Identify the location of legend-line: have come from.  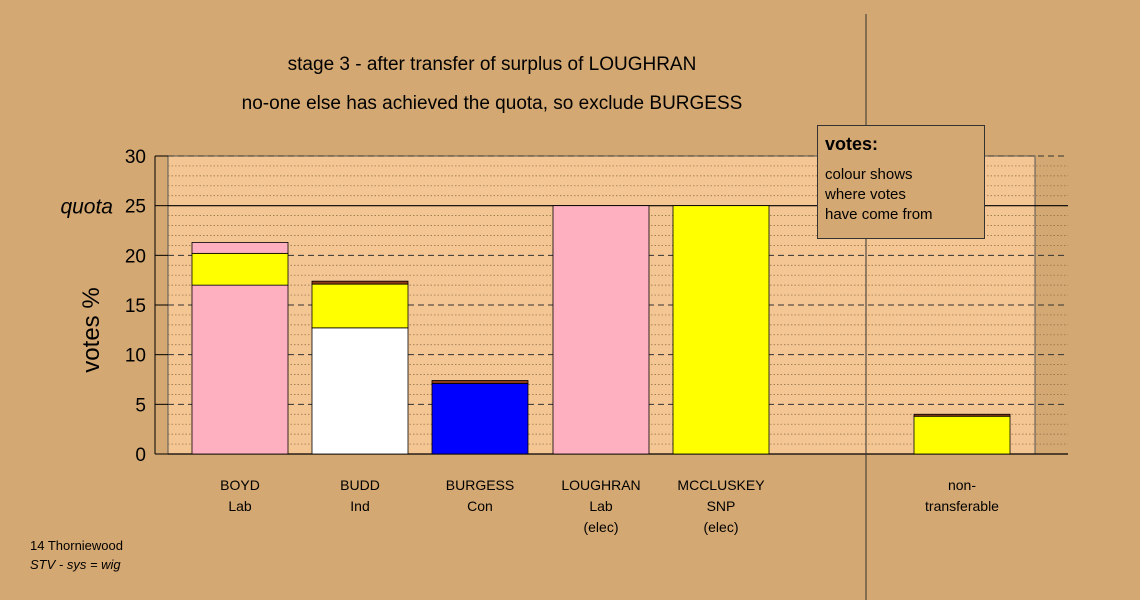
(879, 214).